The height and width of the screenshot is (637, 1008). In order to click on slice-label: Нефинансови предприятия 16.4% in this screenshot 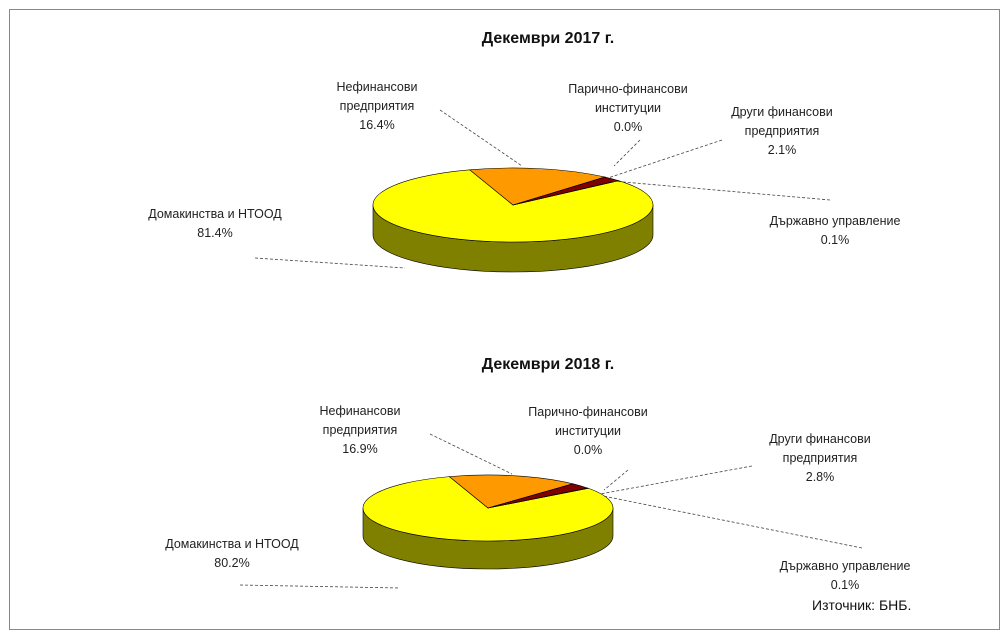, I will do `click(377, 106)`.